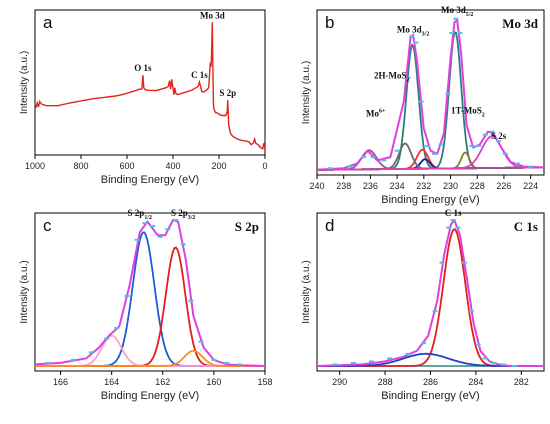 This screenshot has width=550, height=424. Describe the element at coordinates (143, 68) in the screenshot. I see `annotation-text: O 1s` at that location.